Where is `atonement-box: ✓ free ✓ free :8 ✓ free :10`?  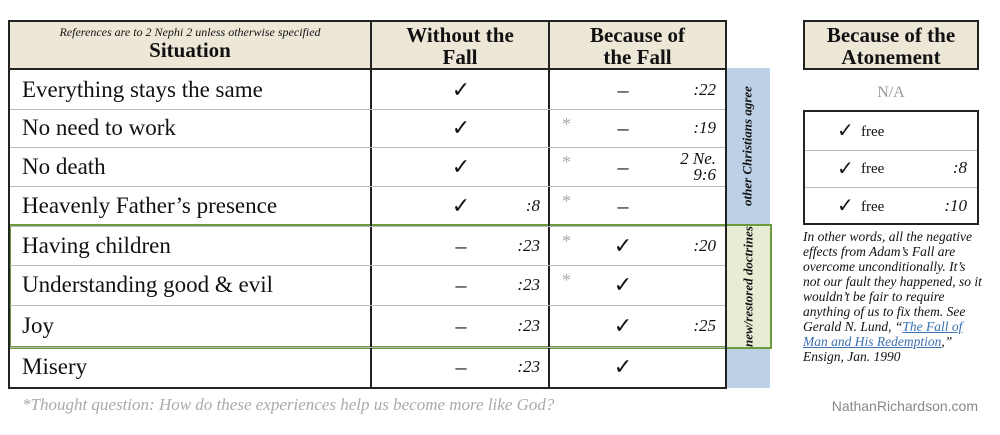 atonement-box: ✓ free ✓ free :8 ✓ free :10 is located at coordinates (891, 167).